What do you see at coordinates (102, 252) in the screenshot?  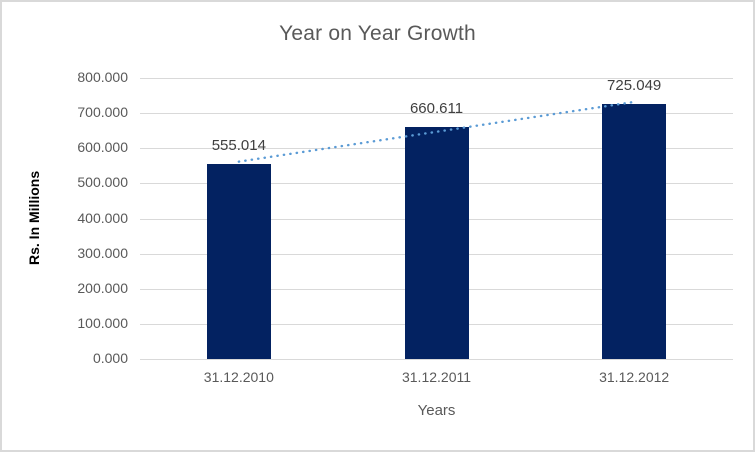 I see `y-tick-label: 300.000` at bounding box center [102, 252].